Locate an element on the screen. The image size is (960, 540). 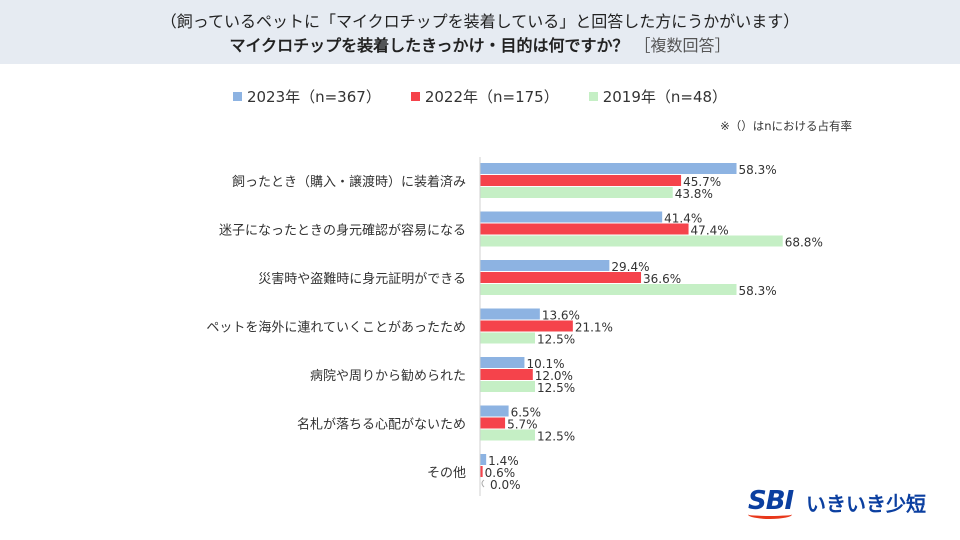
legend-swatch-2023 is located at coordinates (237, 96).